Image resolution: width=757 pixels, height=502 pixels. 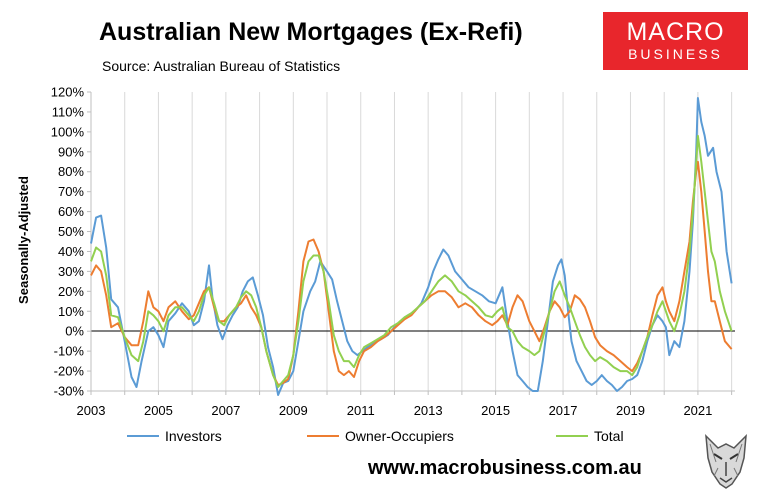 I want to click on y-tick-label: 50%, so click(x=71, y=231).